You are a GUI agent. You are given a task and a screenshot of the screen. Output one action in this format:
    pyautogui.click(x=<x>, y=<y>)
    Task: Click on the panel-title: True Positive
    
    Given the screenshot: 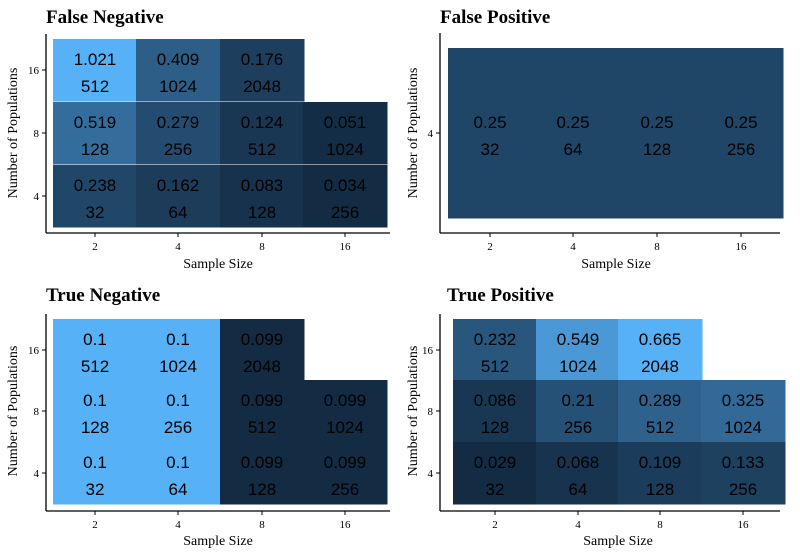 What is the action you would take?
    pyautogui.click(x=500, y=295)
    